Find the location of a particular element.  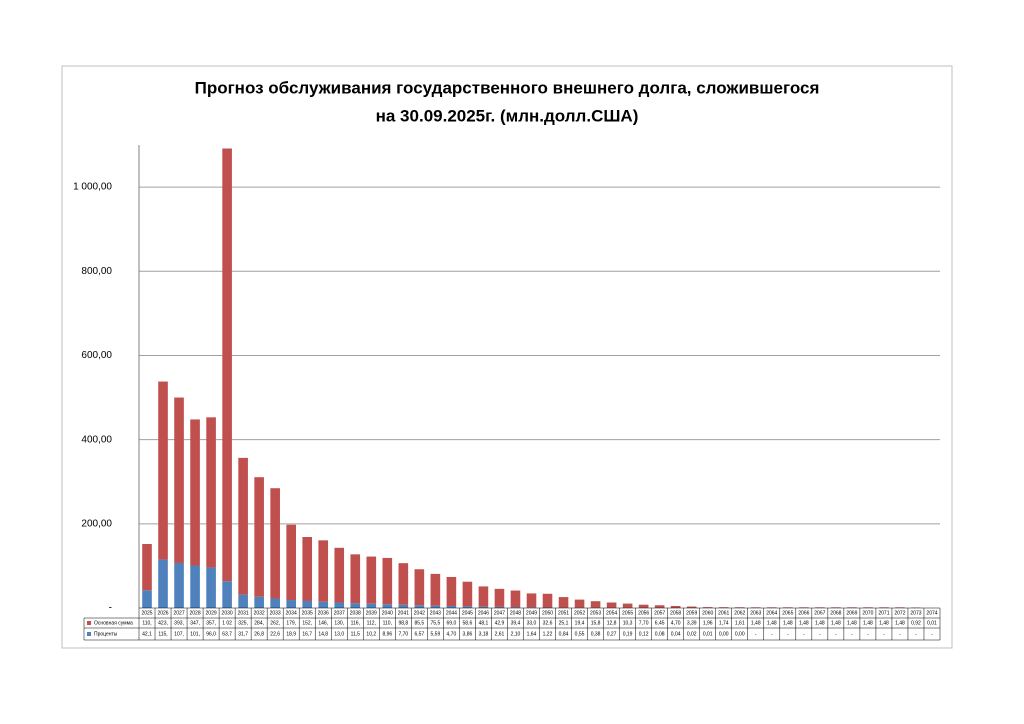

legend-key is located at coordinates (89, 623).